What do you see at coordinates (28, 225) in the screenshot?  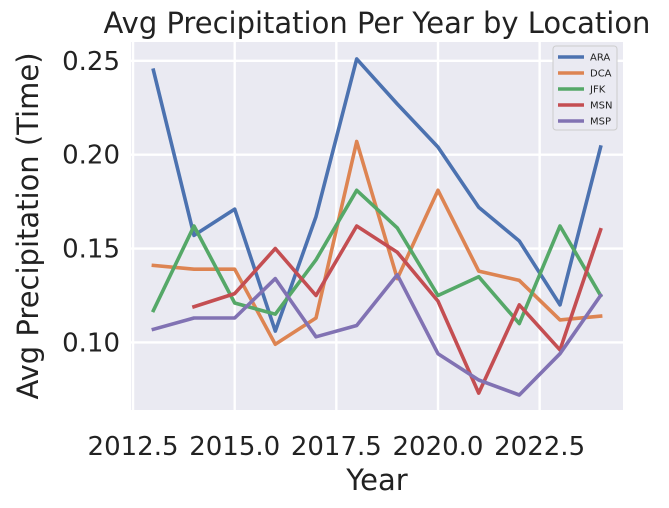 I see `y-axis-label: Avg Precipitation (Time)` at bounding box center [28, 225].